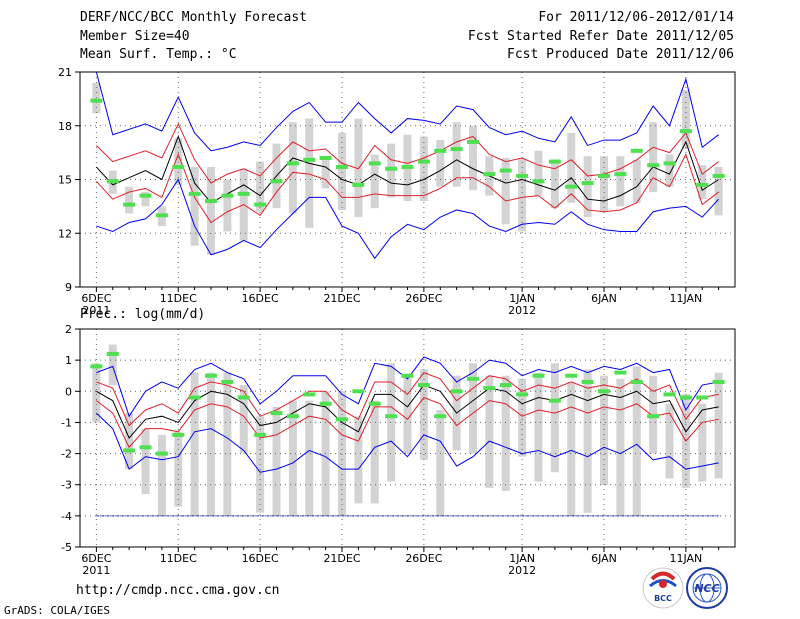  What do you see at coordinates (620, 54) in the screenshot?
I see `produced-date: Fcst Produced Date 2011/12/06` at bounding box center [620, 54].